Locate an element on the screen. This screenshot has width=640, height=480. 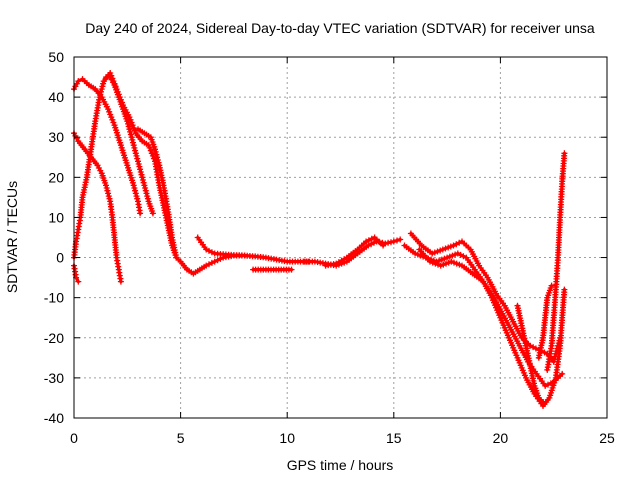
x-tick-label: 5 is located at coordinates (181, 438).